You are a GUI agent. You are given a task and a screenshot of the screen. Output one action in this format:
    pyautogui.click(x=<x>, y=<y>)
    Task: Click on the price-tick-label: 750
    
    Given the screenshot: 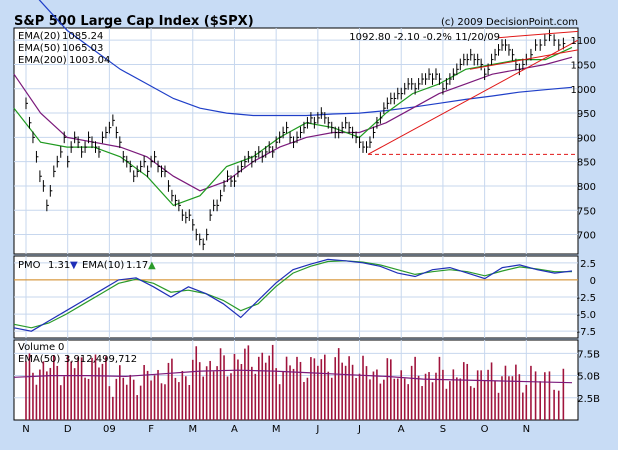 What is the action you would take?
    pyautogui.click(x=586, y=211)
    